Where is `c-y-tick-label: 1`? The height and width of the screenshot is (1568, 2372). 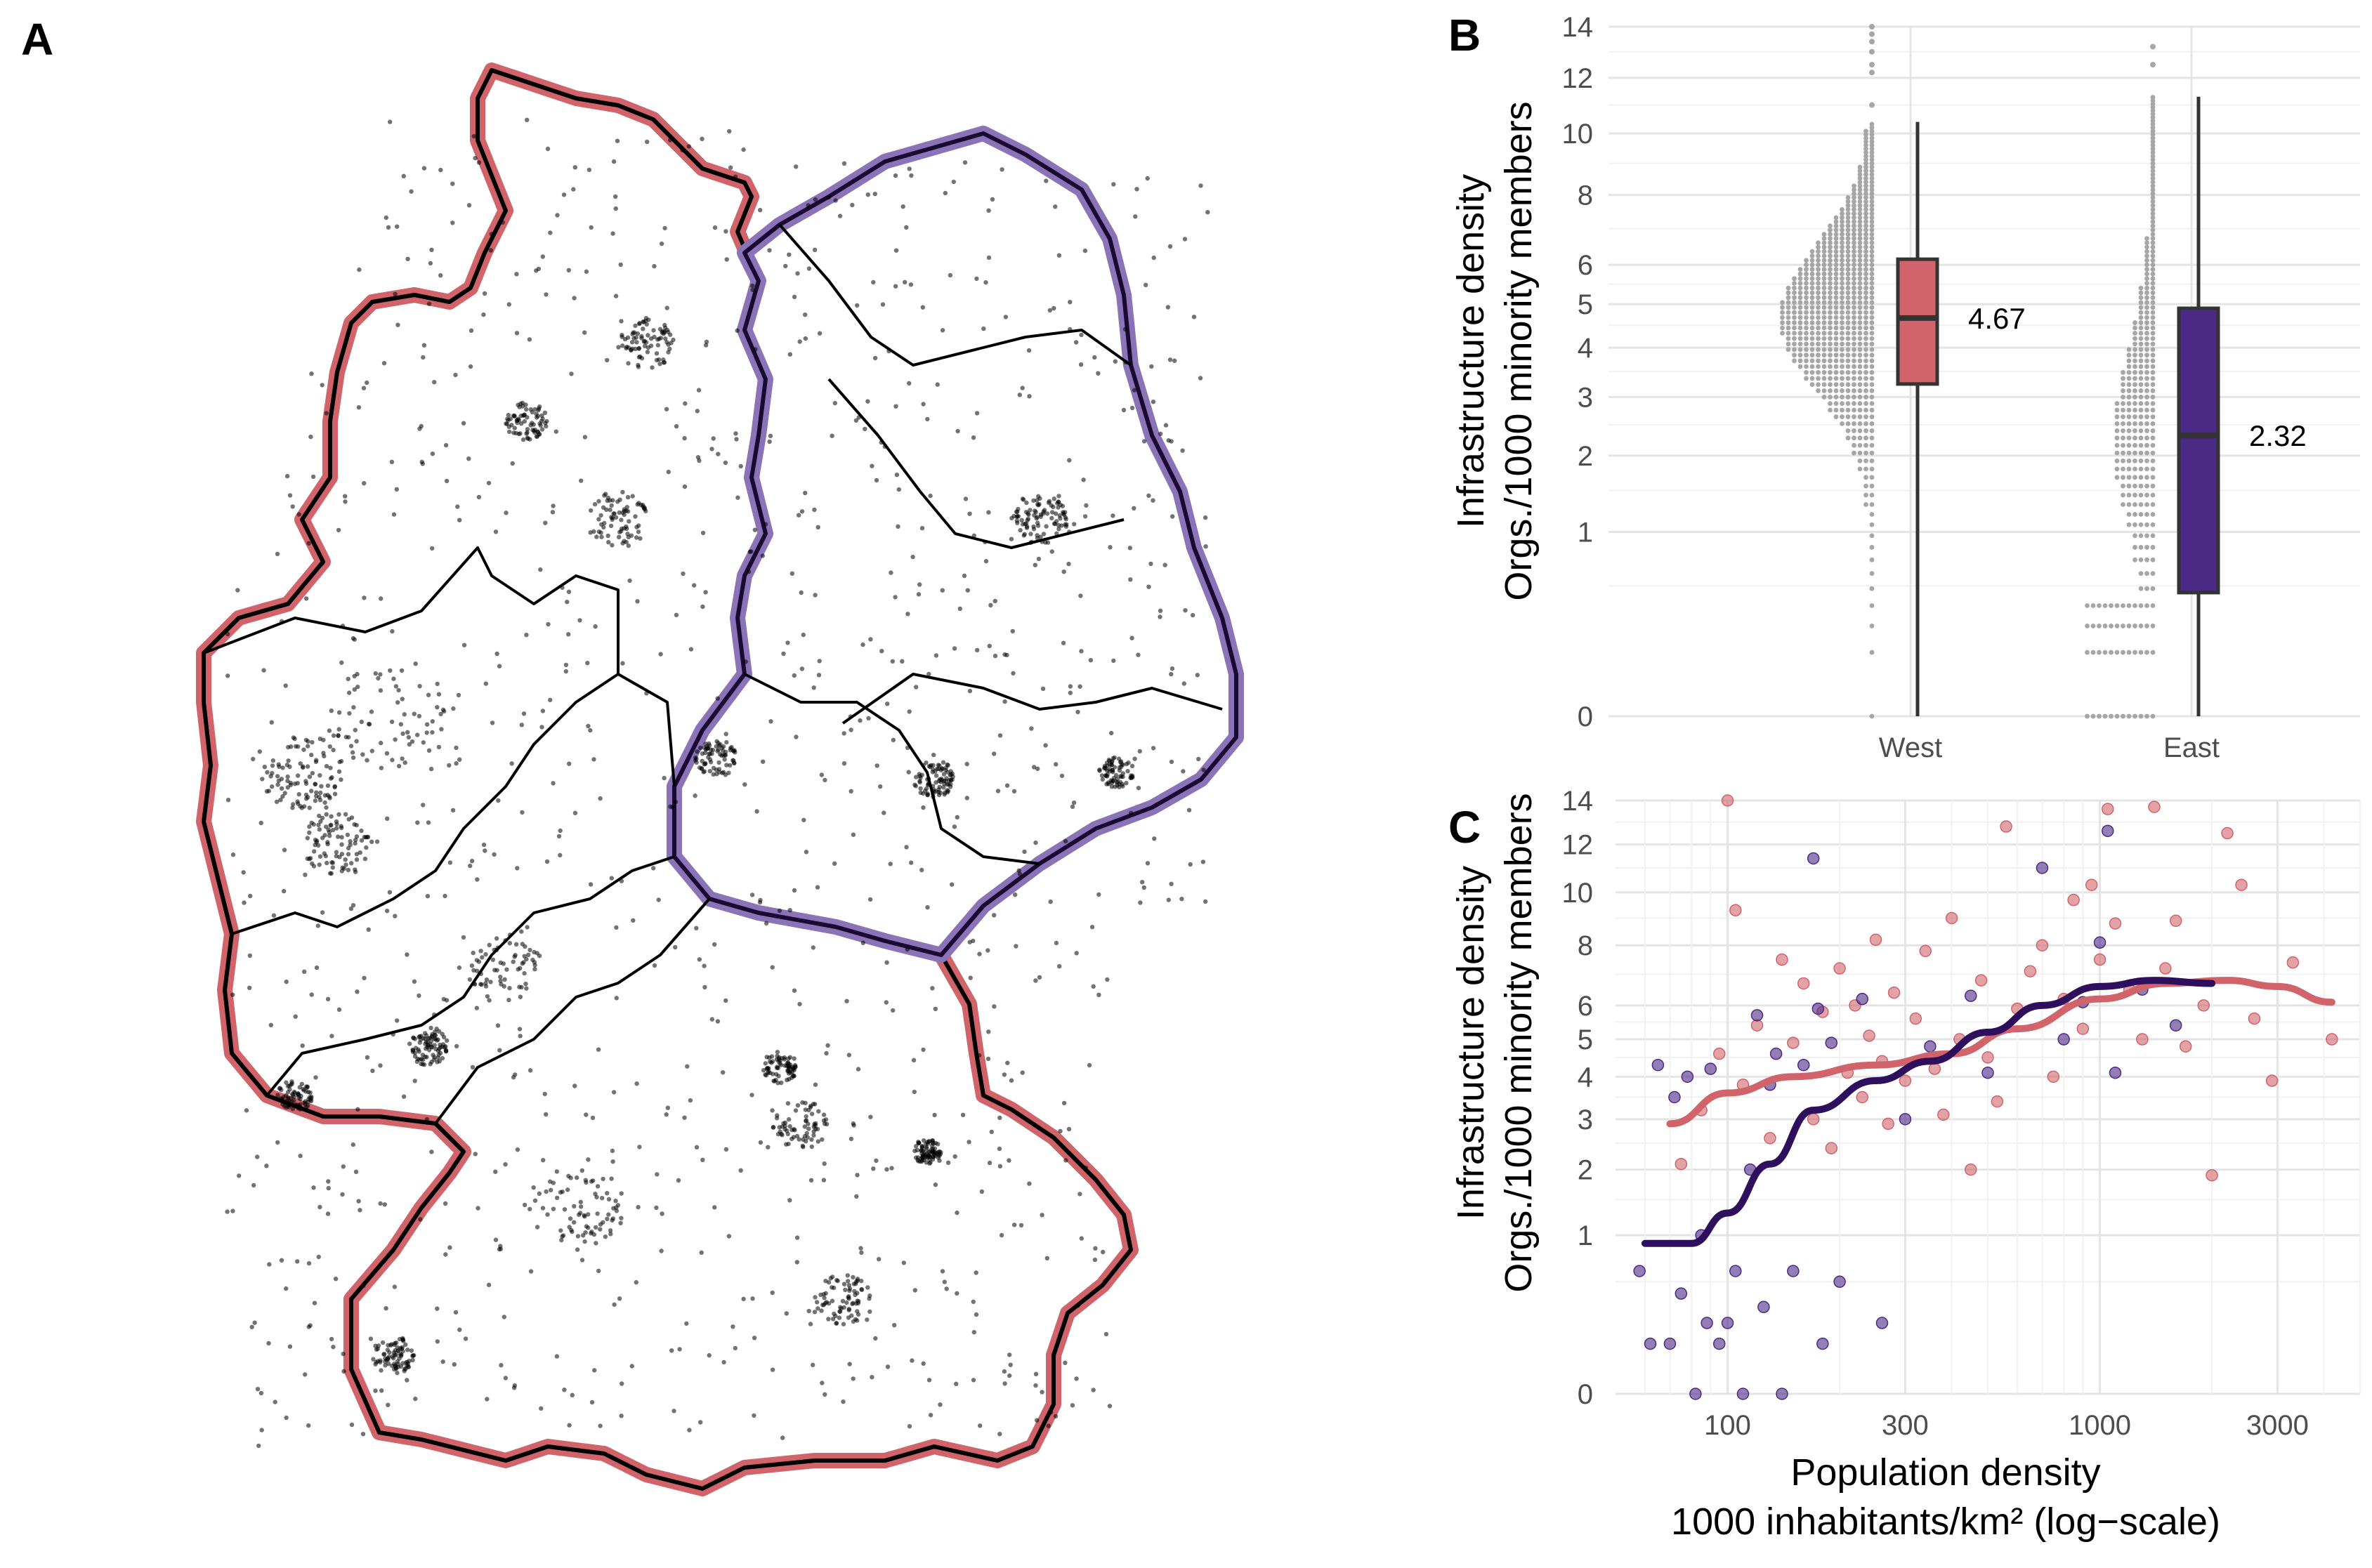 c-y-tick-label: 1 is located at coordinates (1585, 1235).